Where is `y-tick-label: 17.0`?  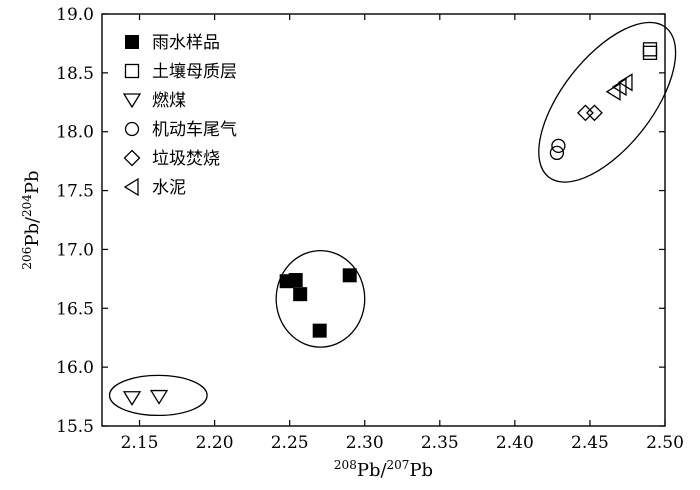 y-tick-label: 17.0 is located at coordinates (75, 250).